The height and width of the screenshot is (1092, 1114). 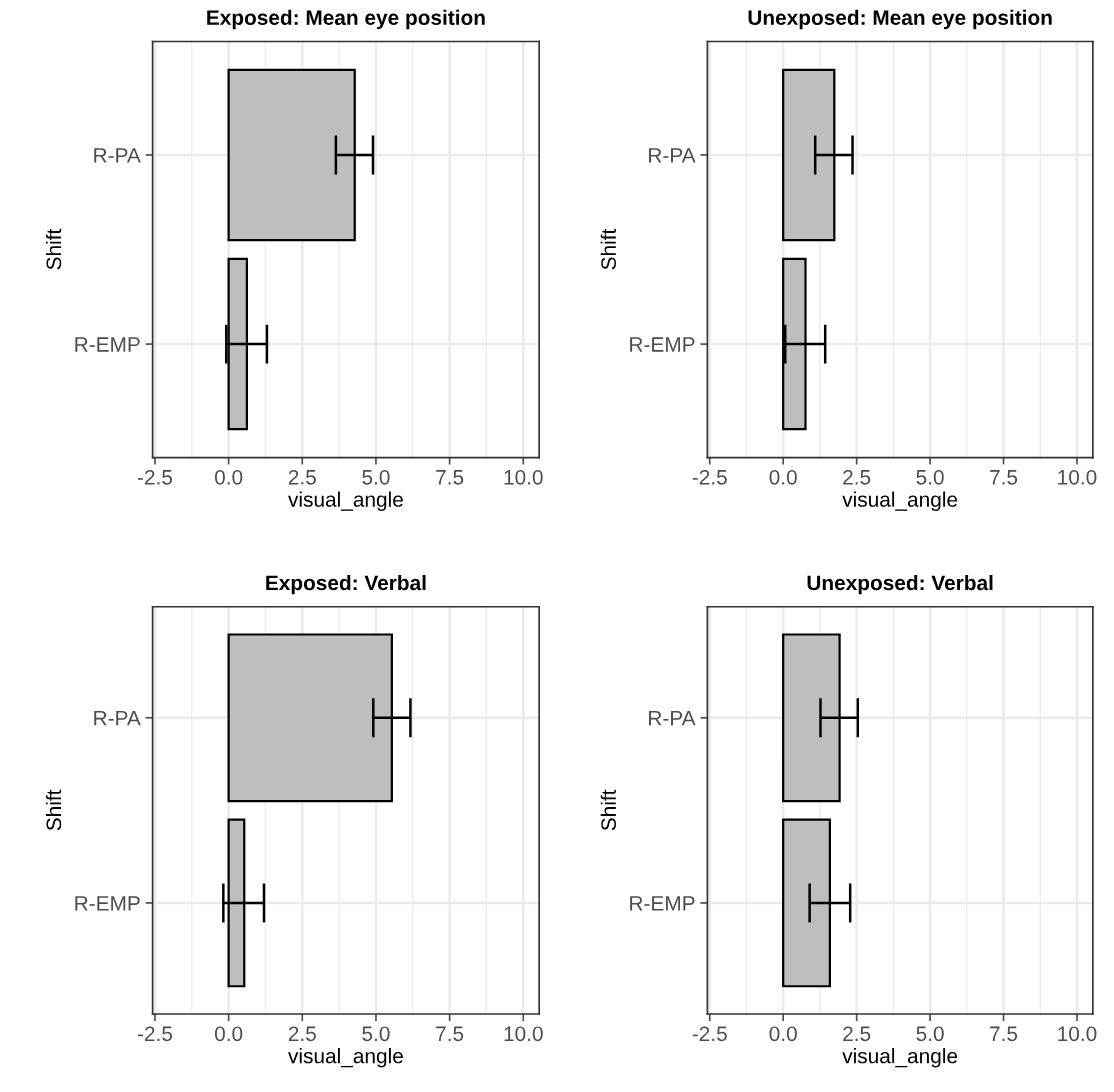 I want to click on chart-title: Unexposed: Mean eye position, so click(x=900, y=19).